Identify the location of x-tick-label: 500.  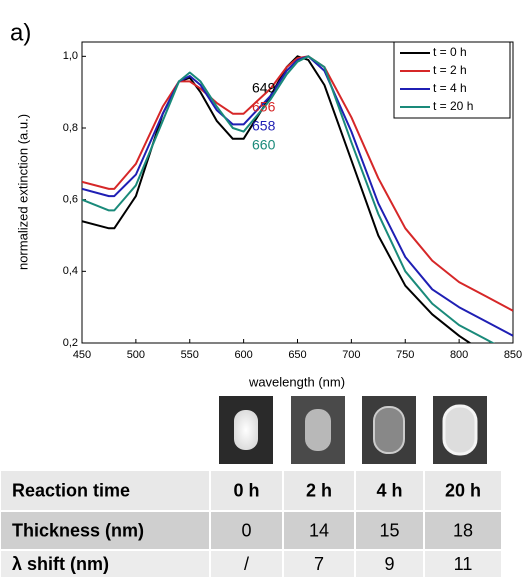
(136, 355).